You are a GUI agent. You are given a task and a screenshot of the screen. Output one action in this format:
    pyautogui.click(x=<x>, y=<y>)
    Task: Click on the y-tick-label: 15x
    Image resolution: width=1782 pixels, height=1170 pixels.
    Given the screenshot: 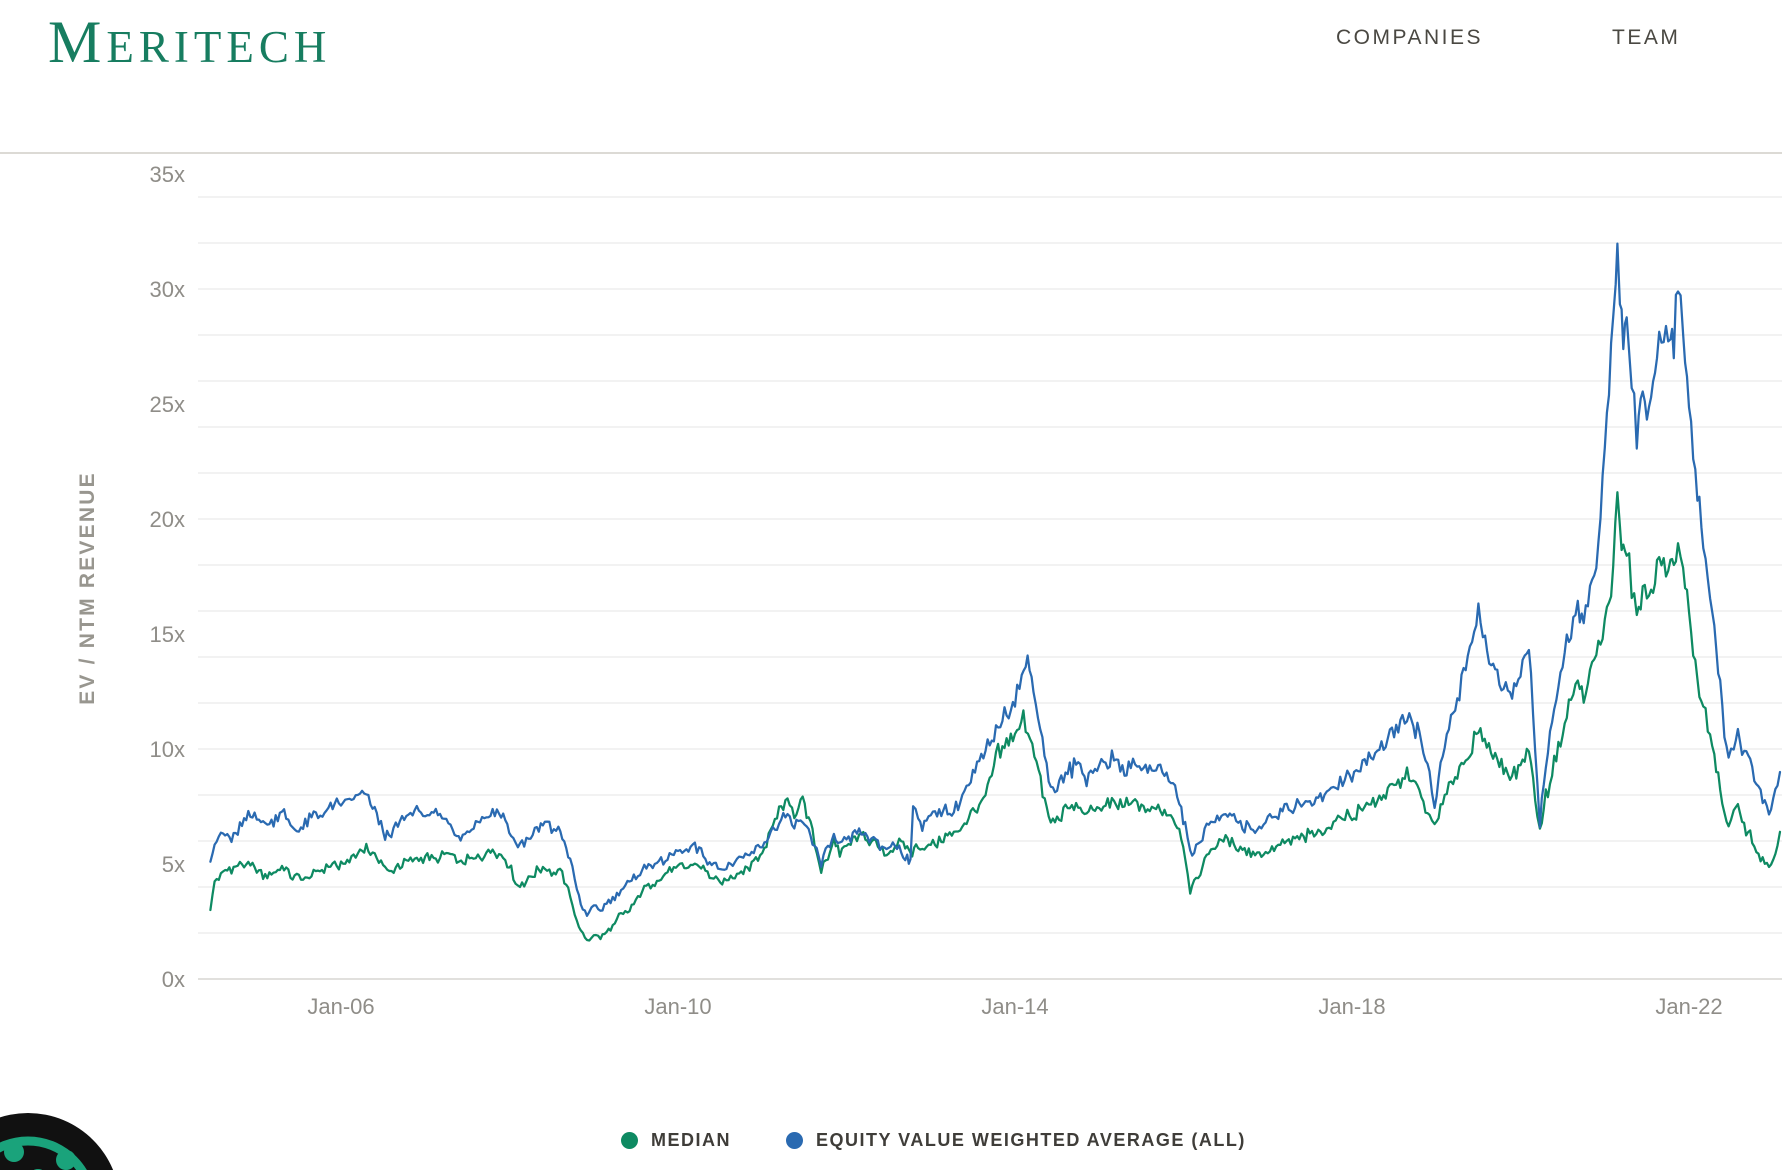 What is the action you would take?
    pyautogui.click(x=167, y=634)
    